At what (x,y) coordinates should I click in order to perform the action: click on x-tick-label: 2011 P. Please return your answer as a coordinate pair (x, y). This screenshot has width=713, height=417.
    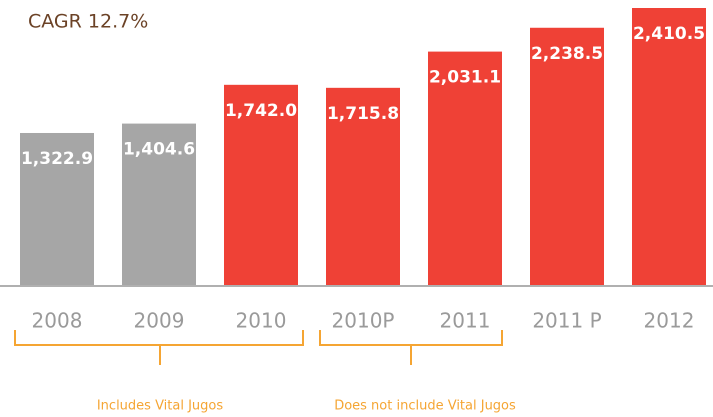
    Looking at the image, I should click on (566, 321).